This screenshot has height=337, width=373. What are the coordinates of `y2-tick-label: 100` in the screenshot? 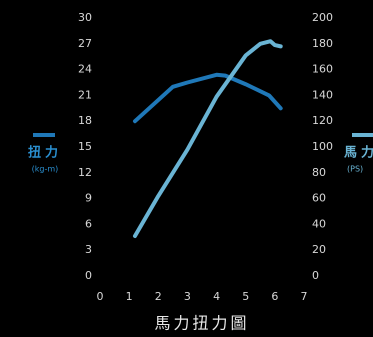 It's located at (322, 146).